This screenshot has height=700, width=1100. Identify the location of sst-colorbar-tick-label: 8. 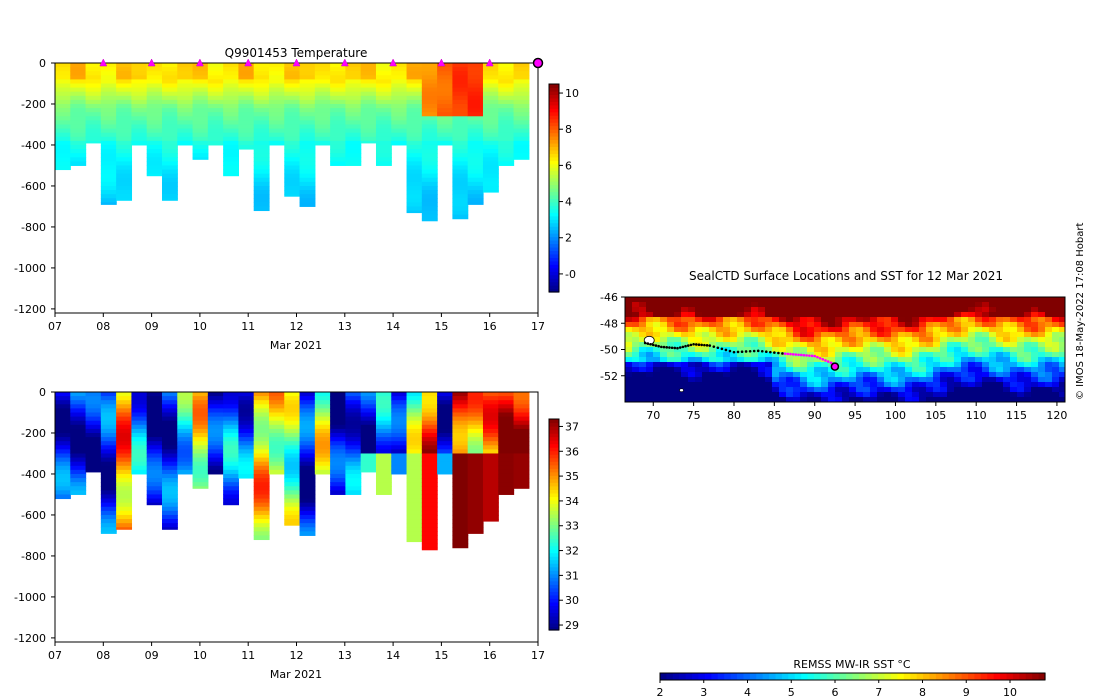
(922, 692).